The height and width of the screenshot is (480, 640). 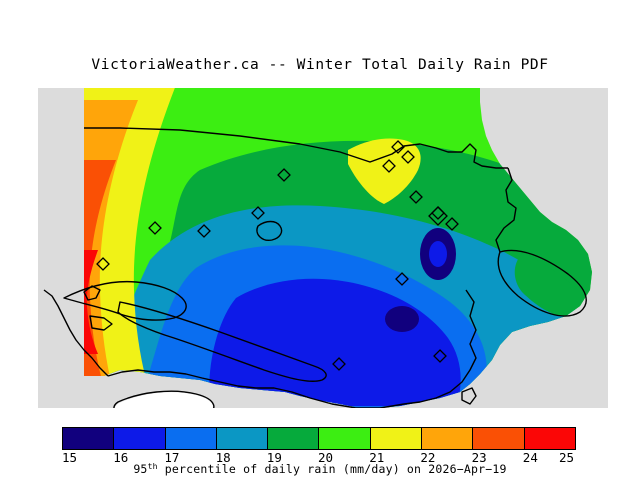 What do you see at coordinates (530, 457) in the screenshot?
I see `colorbar-tick-24: 24` at bounding box center [530, 457].